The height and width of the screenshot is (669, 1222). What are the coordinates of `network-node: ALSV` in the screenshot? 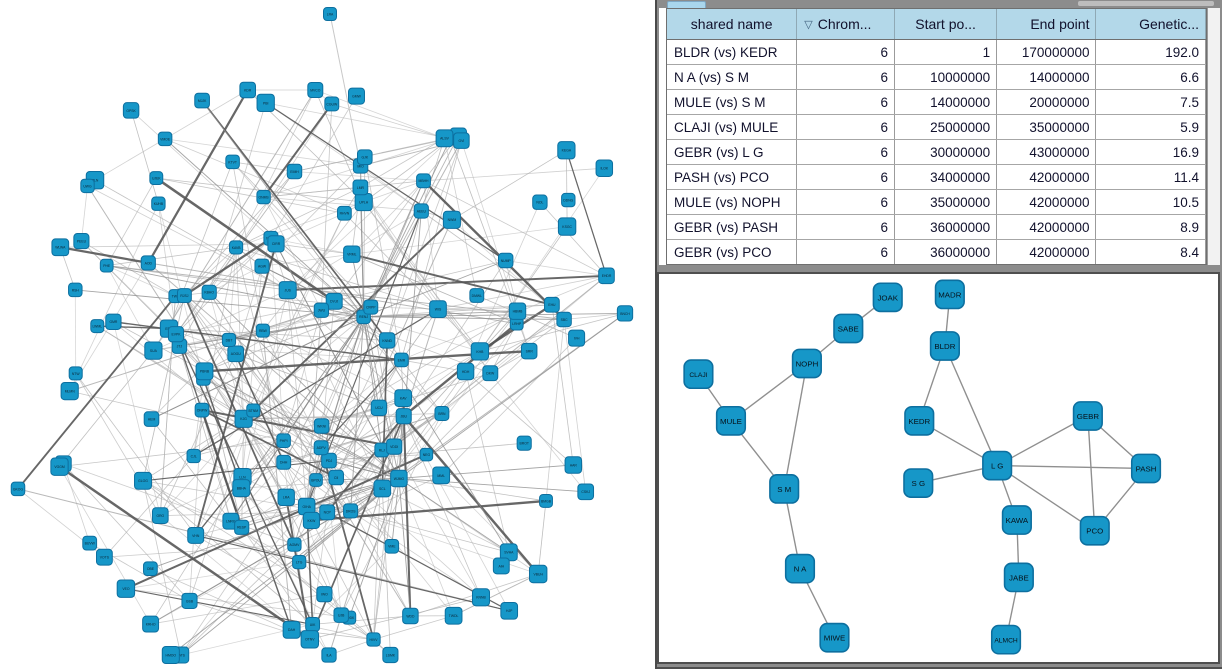 It's located at (444, 138).